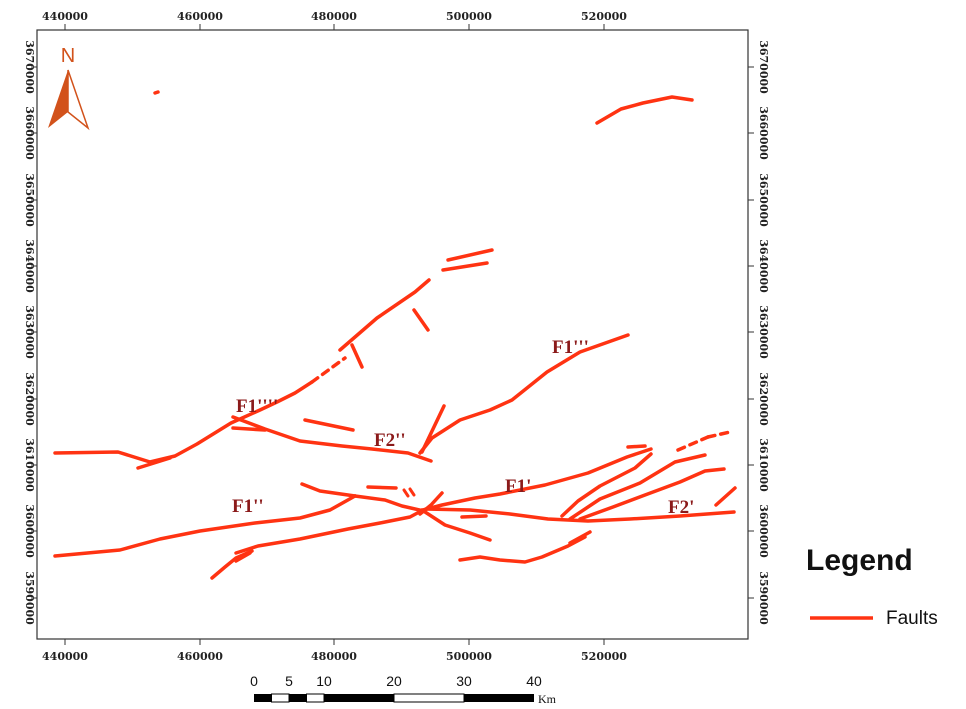 The image size is (966, 709). What do you see at coordinates (912, 618) in the screenshot?
I see `legend-item-label: Faults` at bounding box center [912, 618].